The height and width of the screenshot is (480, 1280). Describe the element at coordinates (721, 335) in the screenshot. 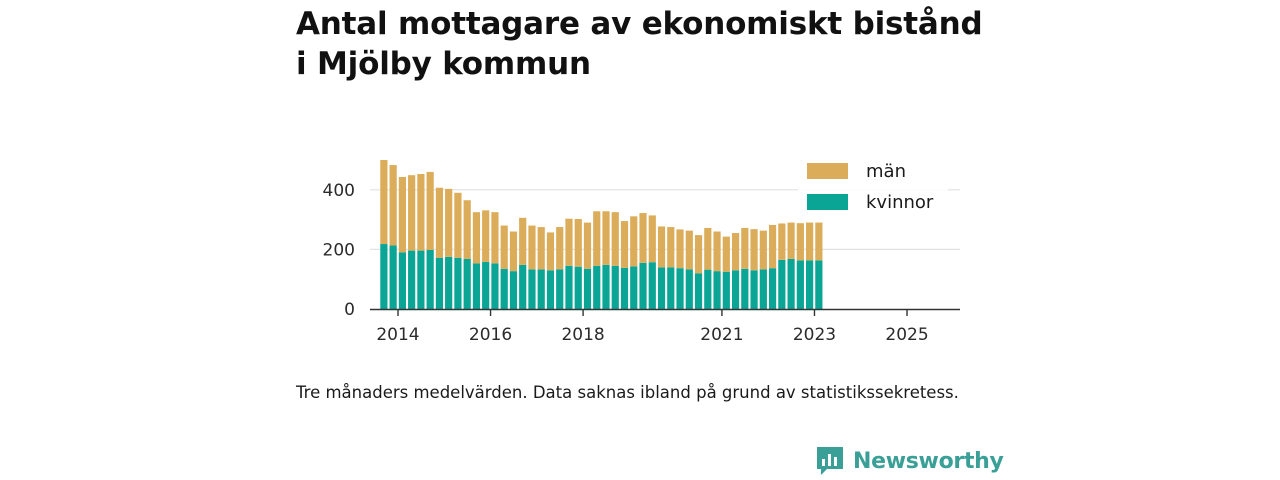

I see `x-tick-label: 2021` at that location.